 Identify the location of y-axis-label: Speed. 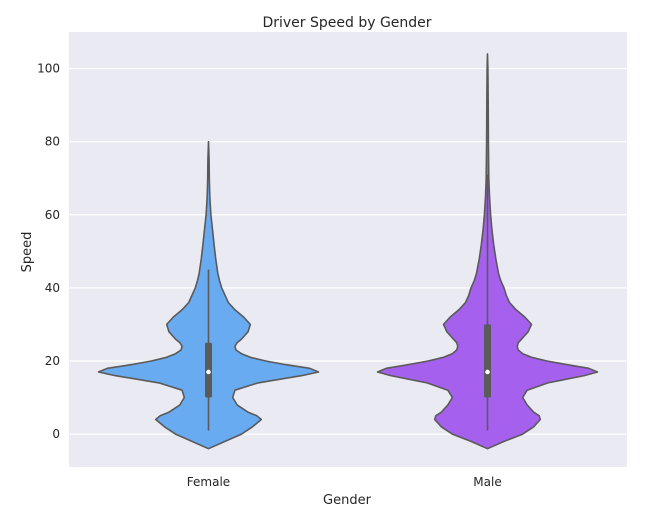
(27, 252).